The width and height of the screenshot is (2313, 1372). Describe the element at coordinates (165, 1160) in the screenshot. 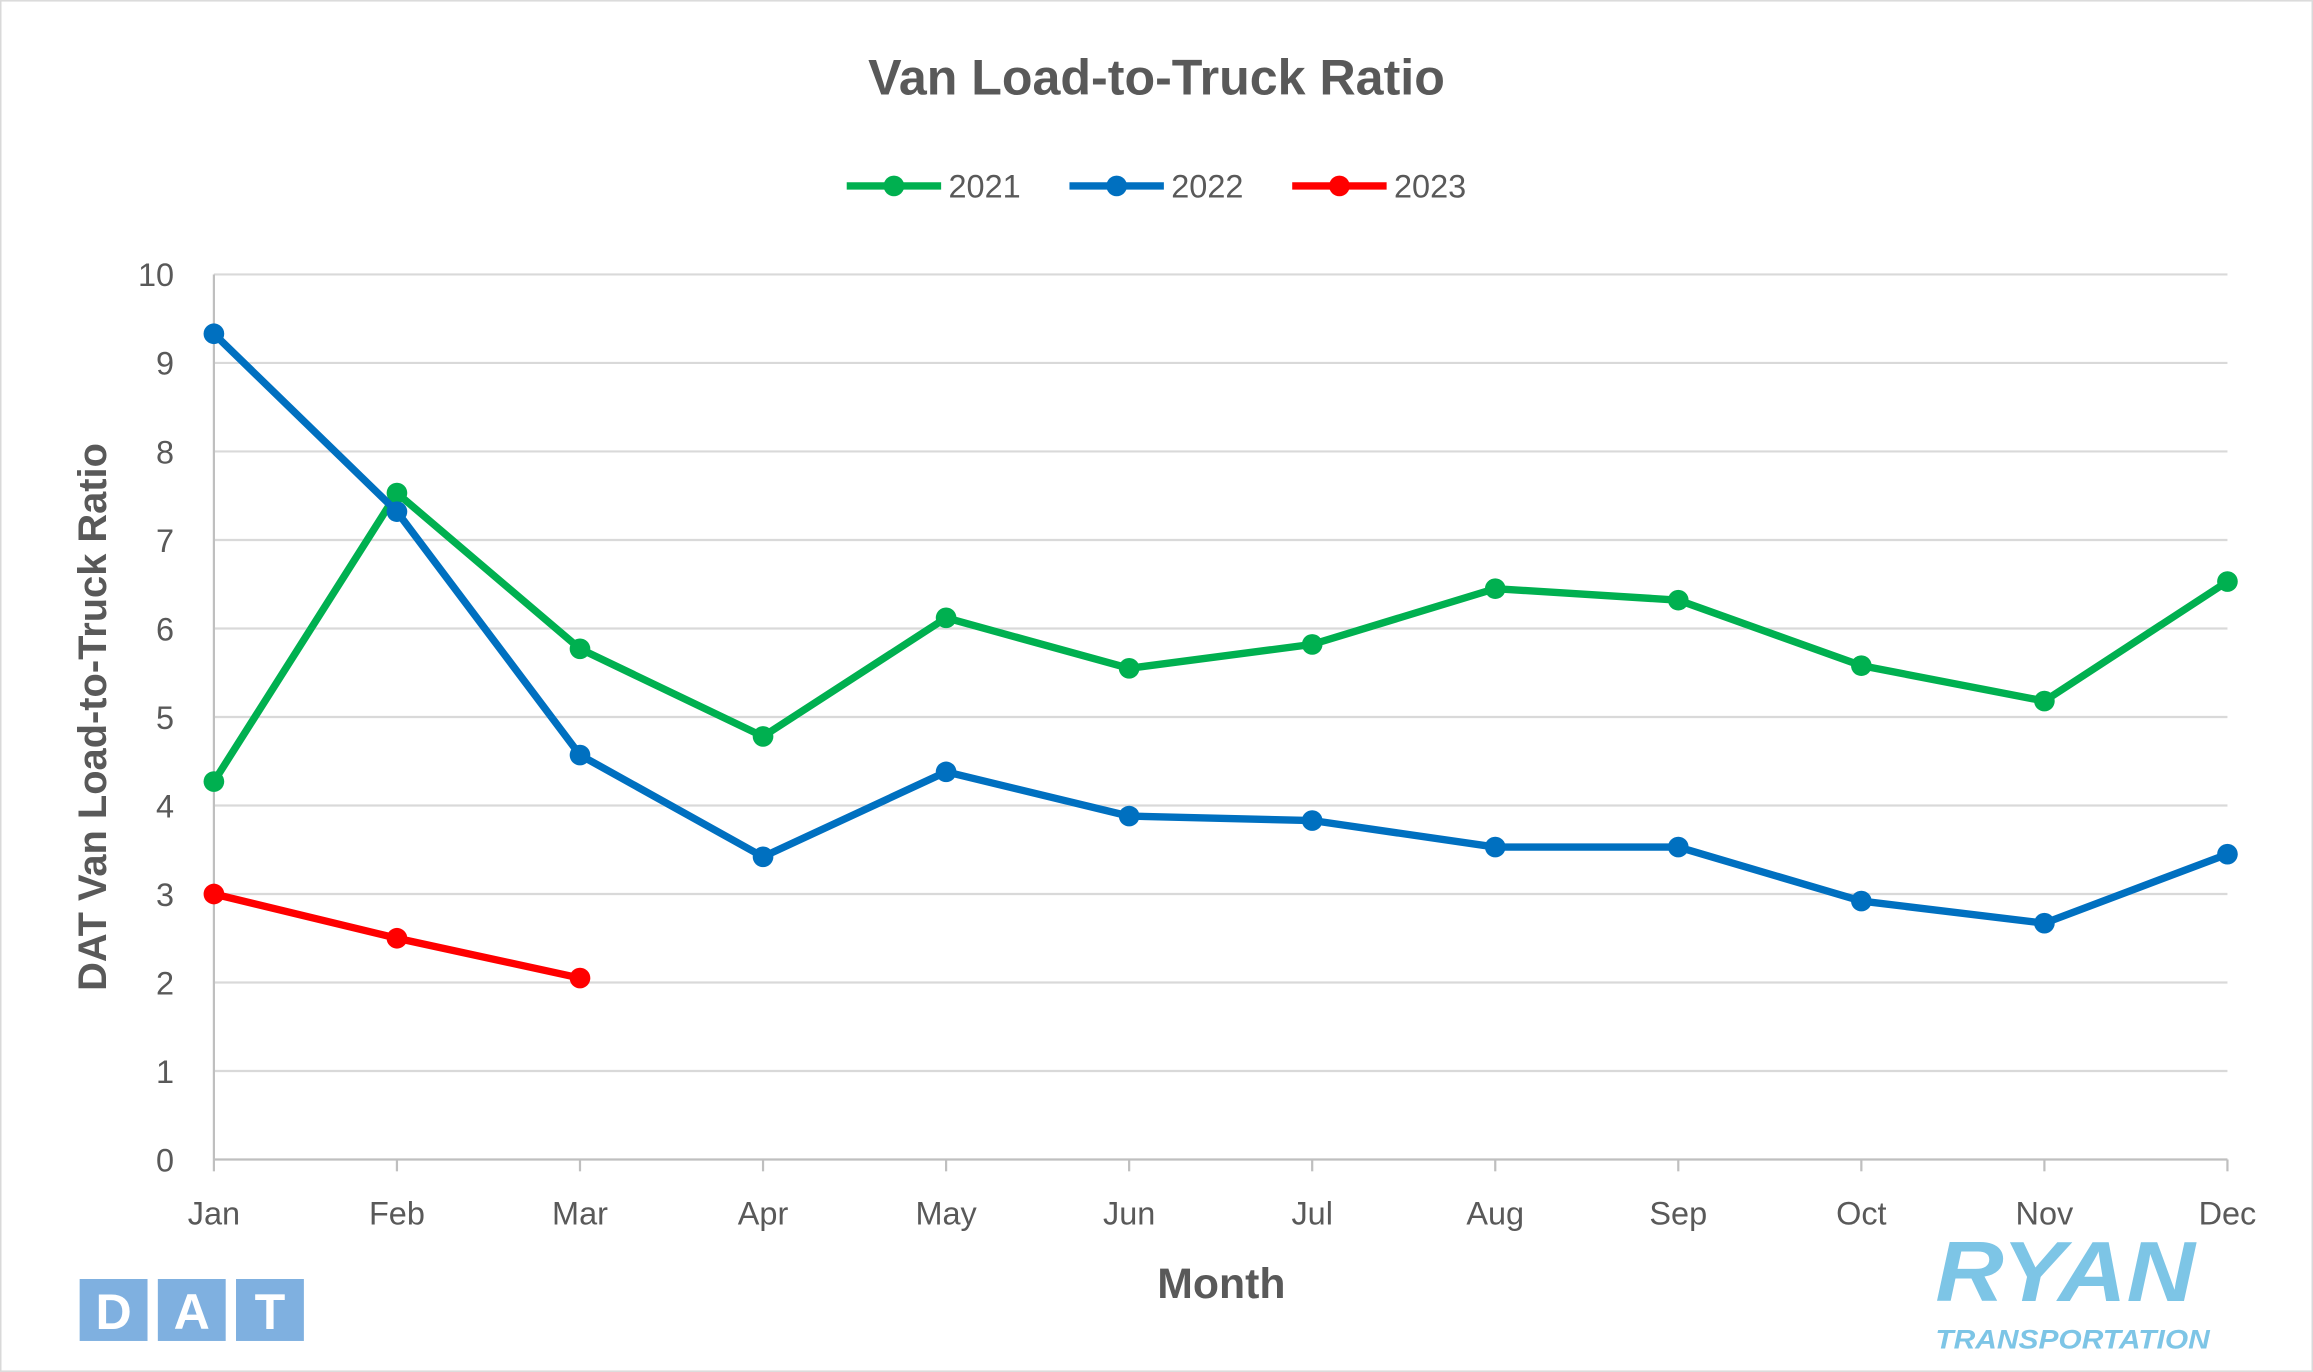

I see `y-tick-label: 0` at that location.